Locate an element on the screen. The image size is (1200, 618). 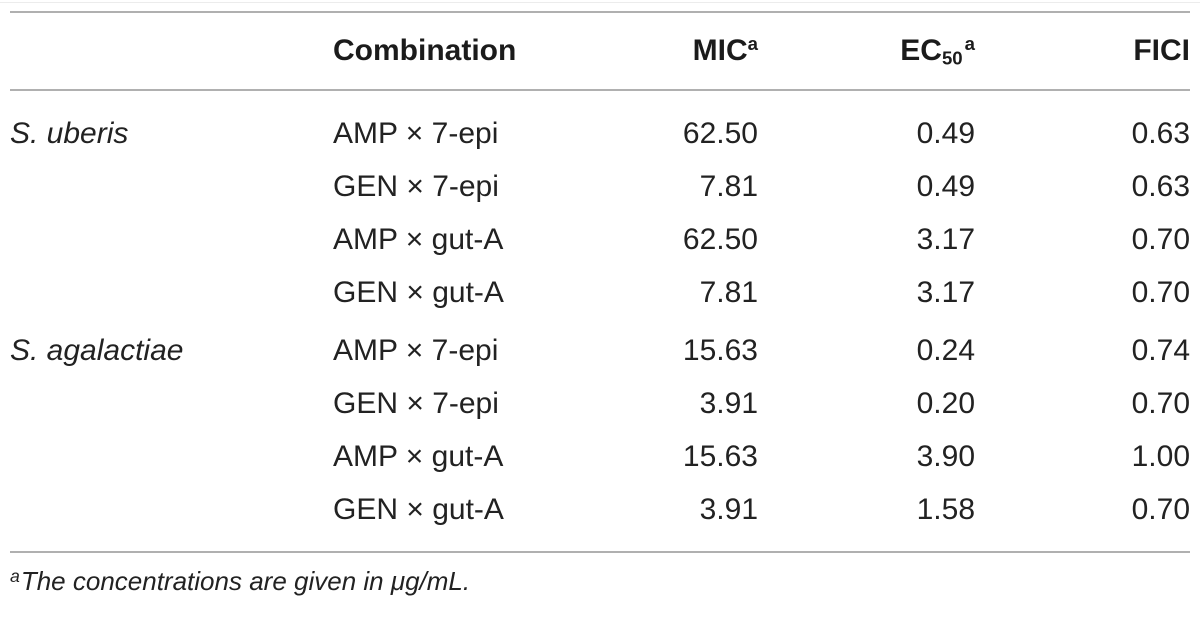
table-row: GEN × gut-A 3.91 1.58 0.70 is located at coordinates (600, 509).